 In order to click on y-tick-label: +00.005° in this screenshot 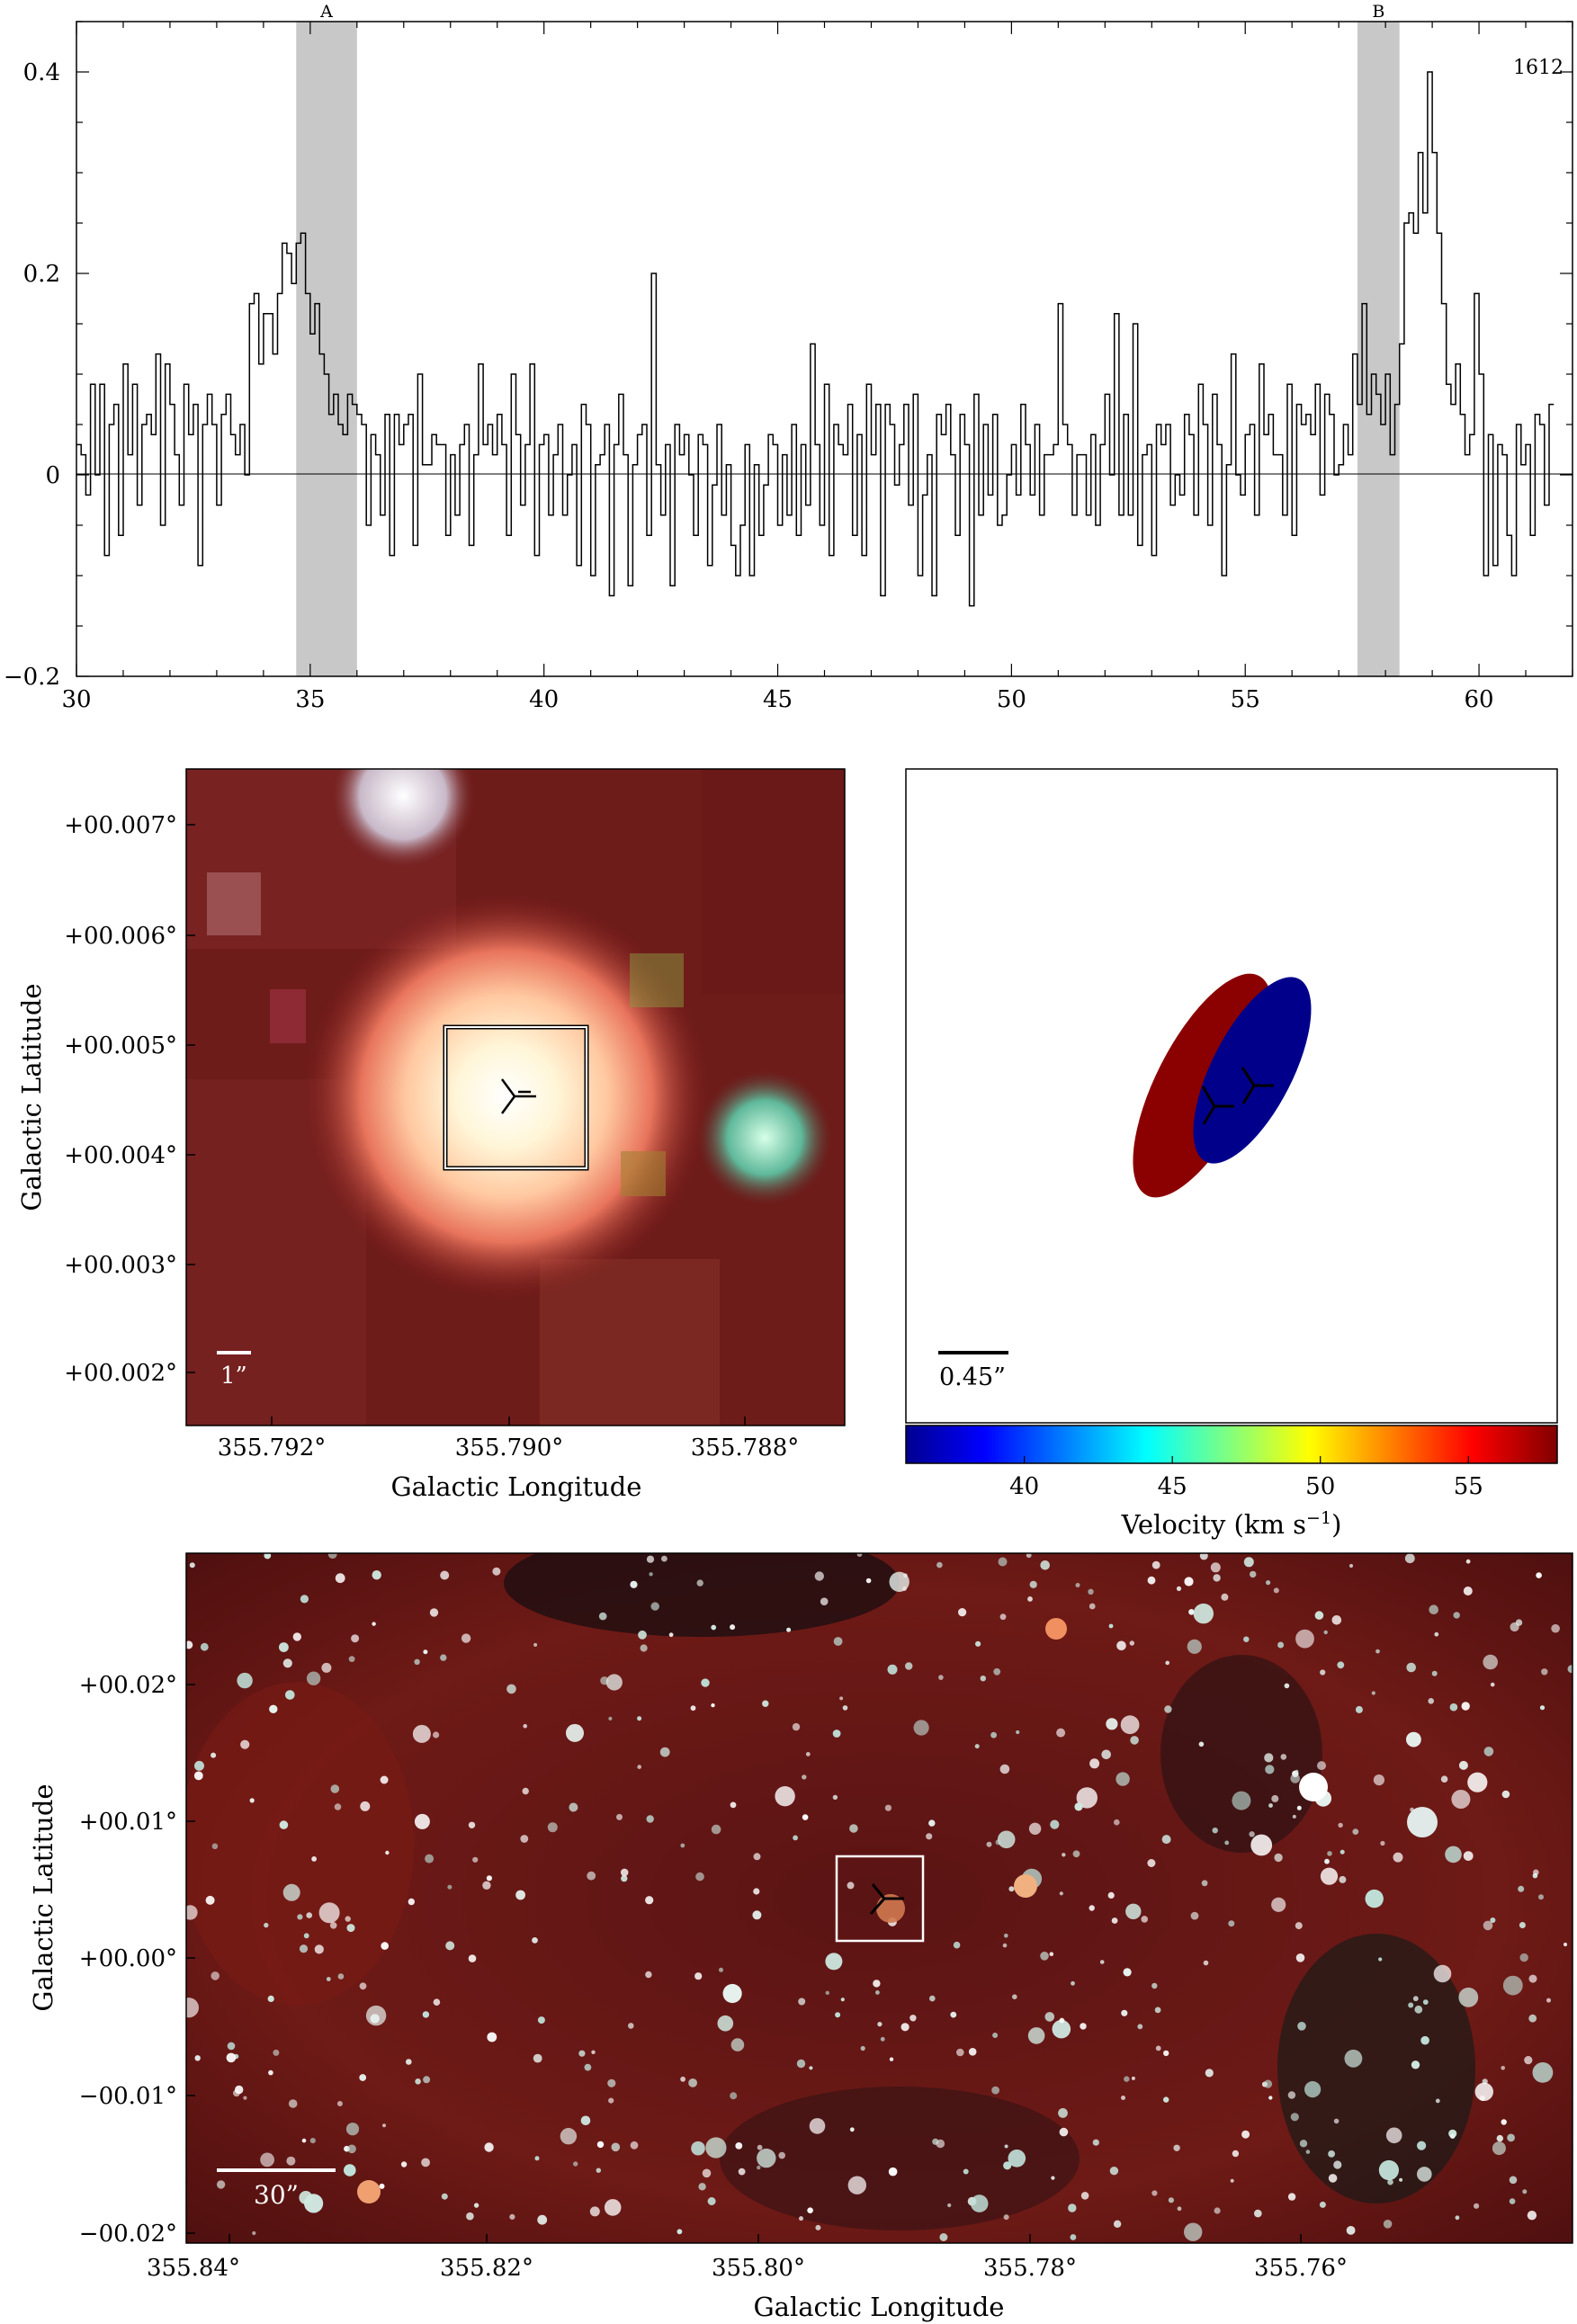, I will do `click(120, 1045)`.